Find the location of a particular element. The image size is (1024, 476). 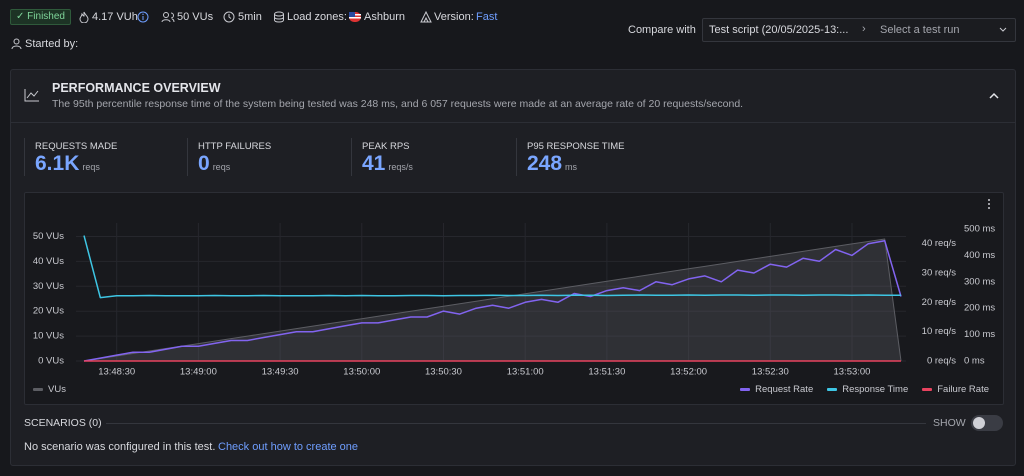

y-tick-label: 10 VUs is located at coordinates (48, 336).